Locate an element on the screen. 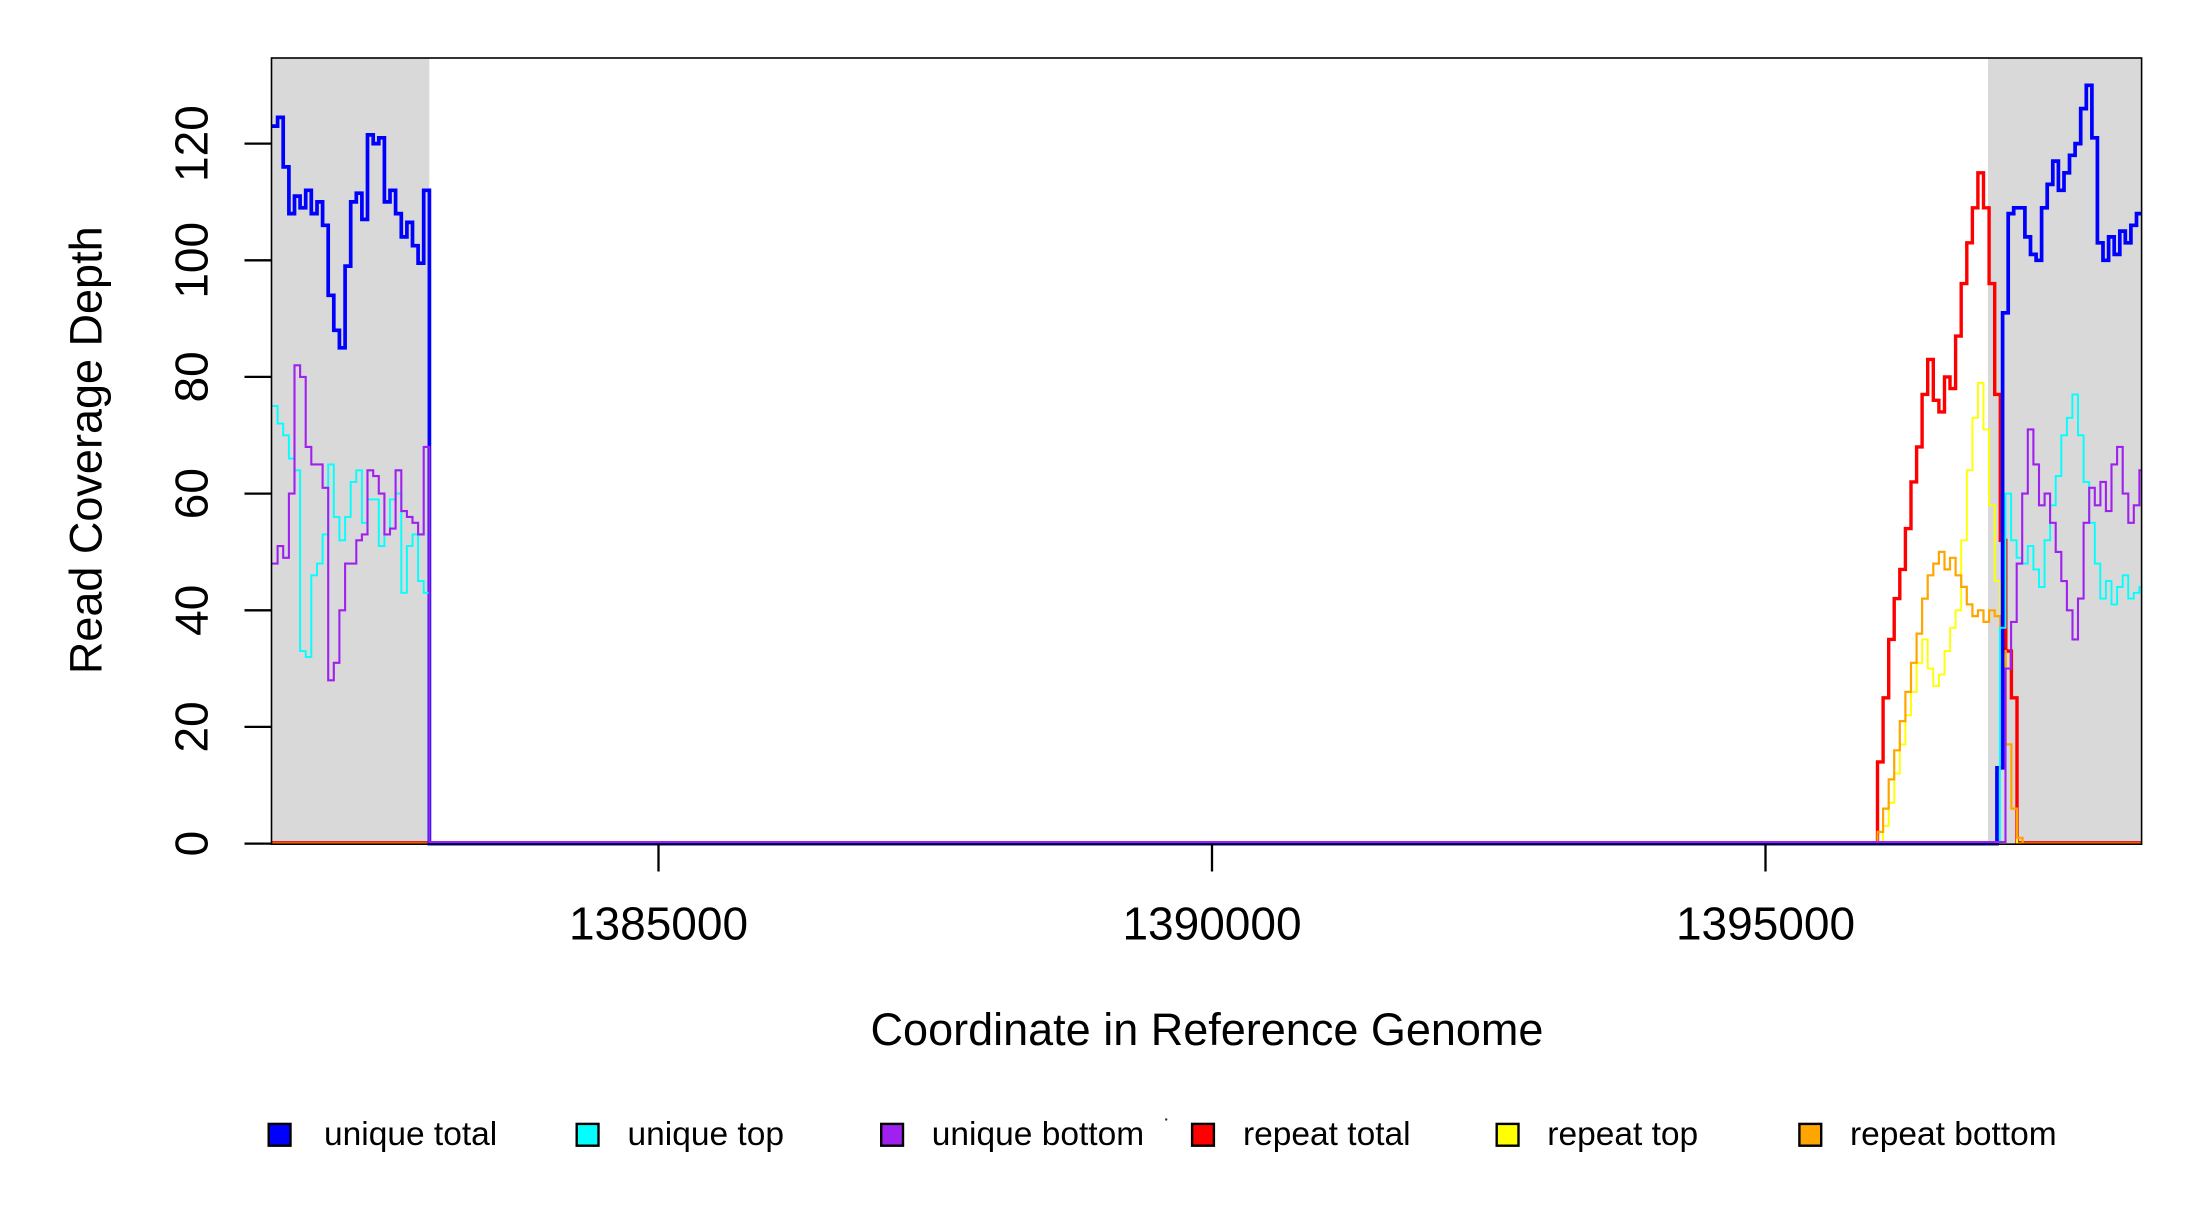  svg-text: 40 is located at coordinates (192, 610).